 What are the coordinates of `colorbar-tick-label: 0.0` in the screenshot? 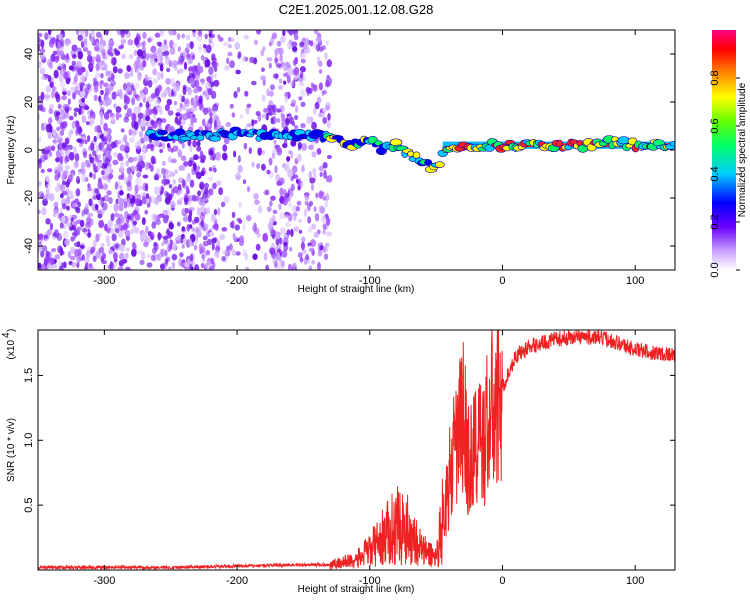 It's located at (715, 269).